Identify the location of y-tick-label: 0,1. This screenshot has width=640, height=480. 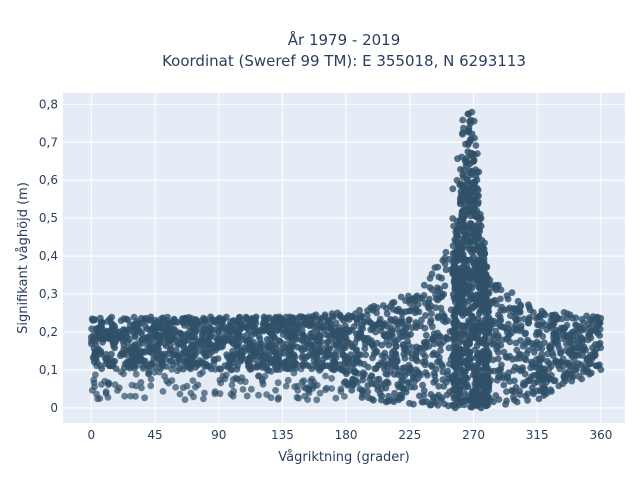
(48, 370).